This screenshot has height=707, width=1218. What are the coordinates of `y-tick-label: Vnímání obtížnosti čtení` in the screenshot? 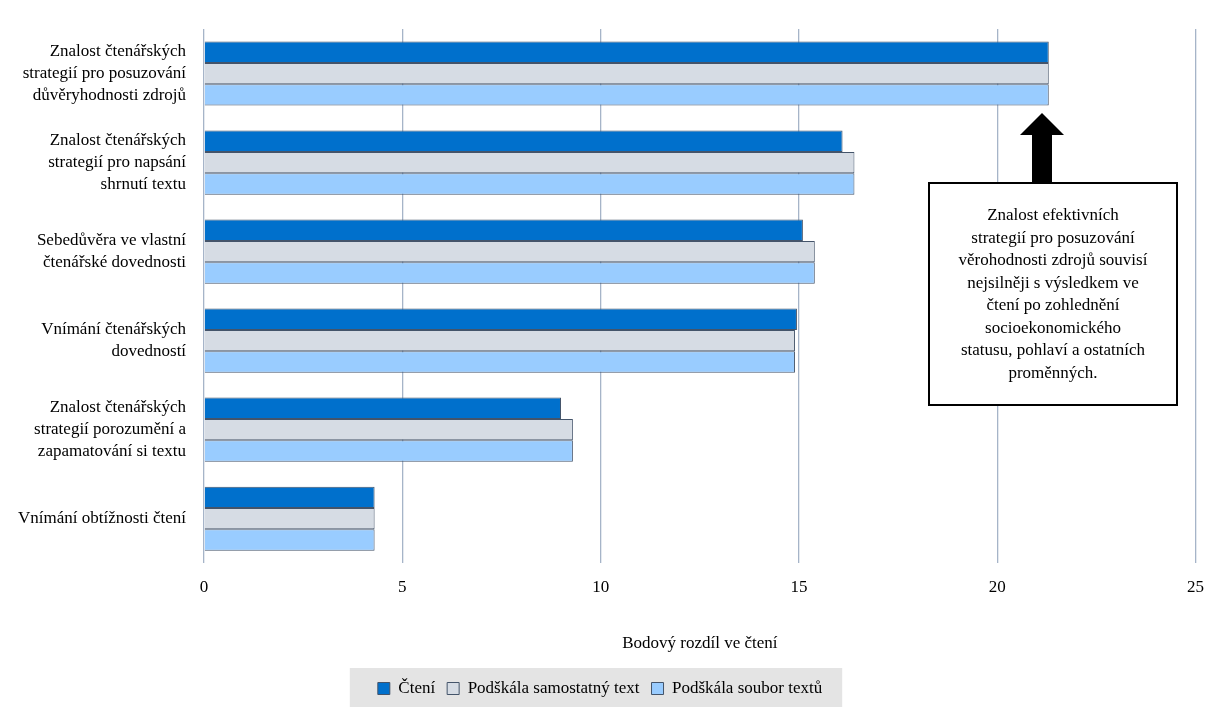 It's located at (102, 518).